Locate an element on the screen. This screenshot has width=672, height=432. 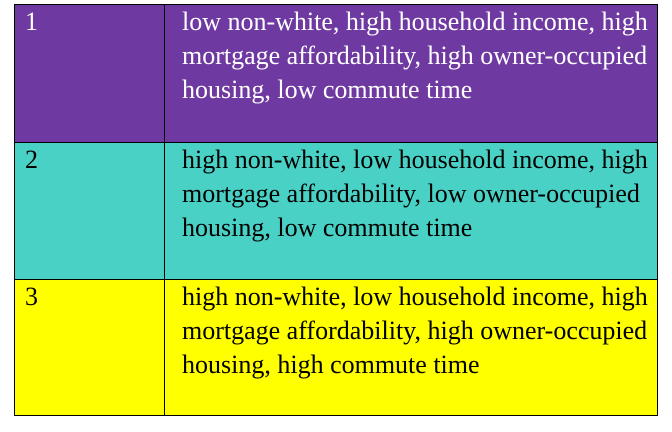
cluster-id-cell: 2 is located at coordinates (89, 211).